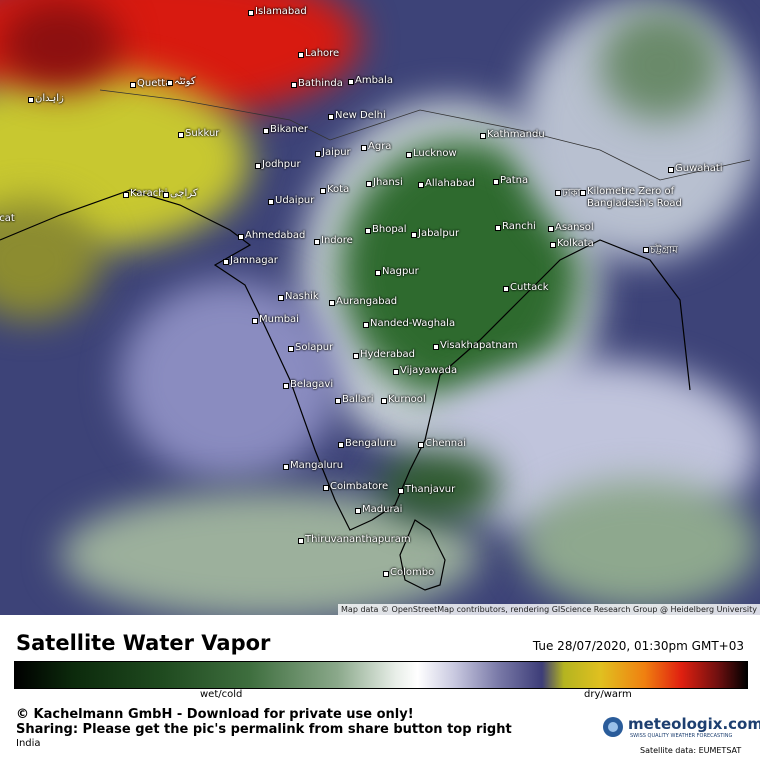 This screenshot has width=760, height=760. What do you see at coordinates (519, 226) in the screenshot?
I see `city-label: Ranchi` at bounding box center [519, 226].